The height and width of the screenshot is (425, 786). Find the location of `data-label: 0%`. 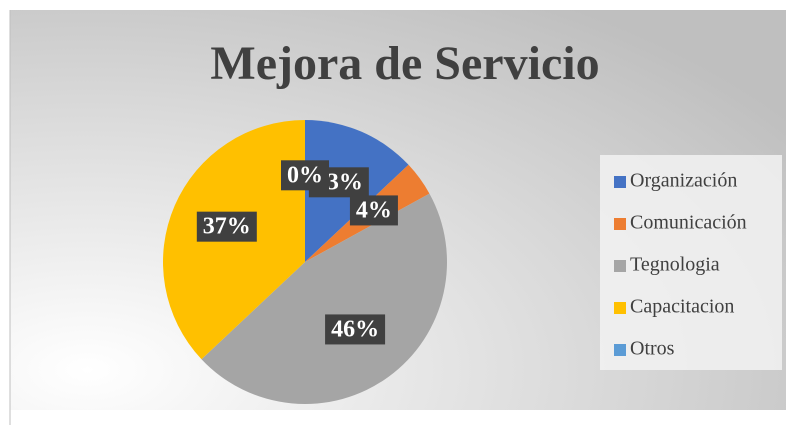

data-label: 0% is located at coordinates (305, 175).